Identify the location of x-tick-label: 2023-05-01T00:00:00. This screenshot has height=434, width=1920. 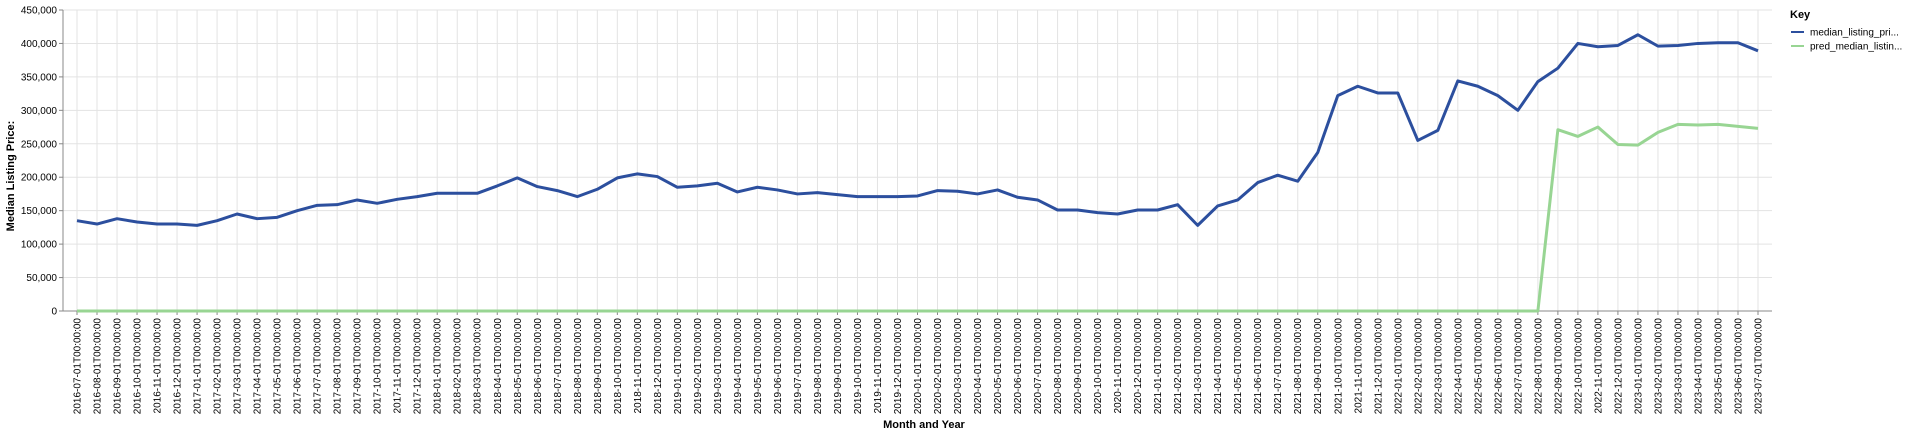
(1718, 366).